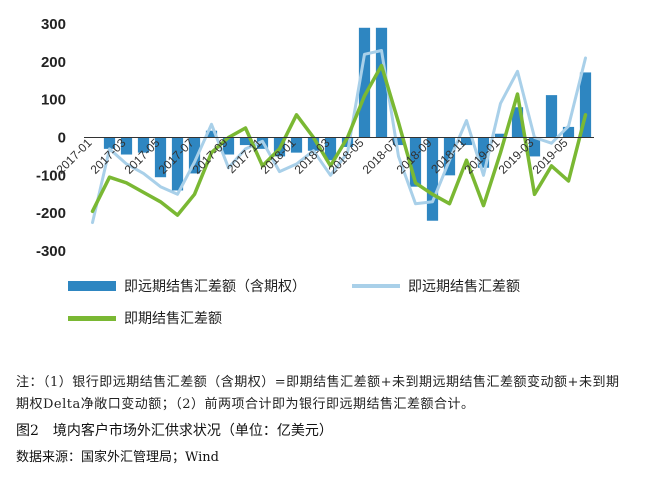  What do you see at coordinates (92, 286) in the screenshot?
I see `legend-swatch-bars` at bounding box center [92, 286].